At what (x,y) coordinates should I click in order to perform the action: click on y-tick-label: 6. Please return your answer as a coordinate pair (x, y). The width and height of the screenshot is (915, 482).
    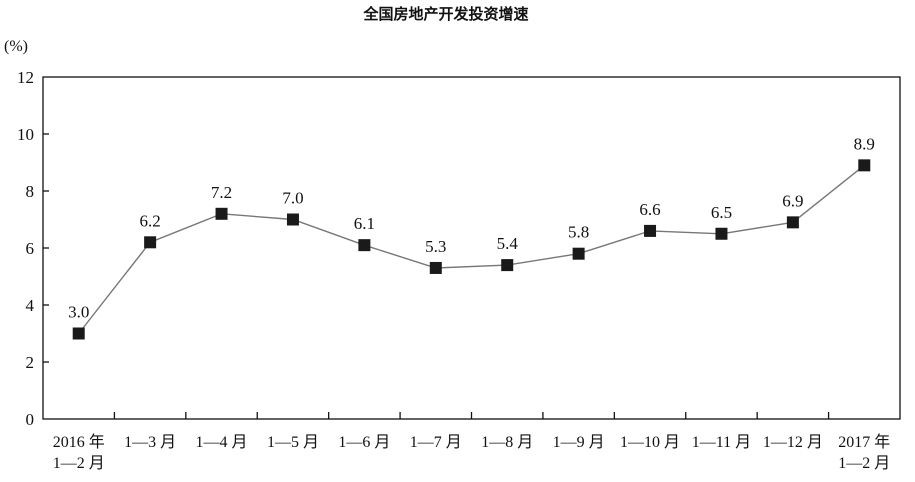
    Looking at the image, I should click on (30, 248).